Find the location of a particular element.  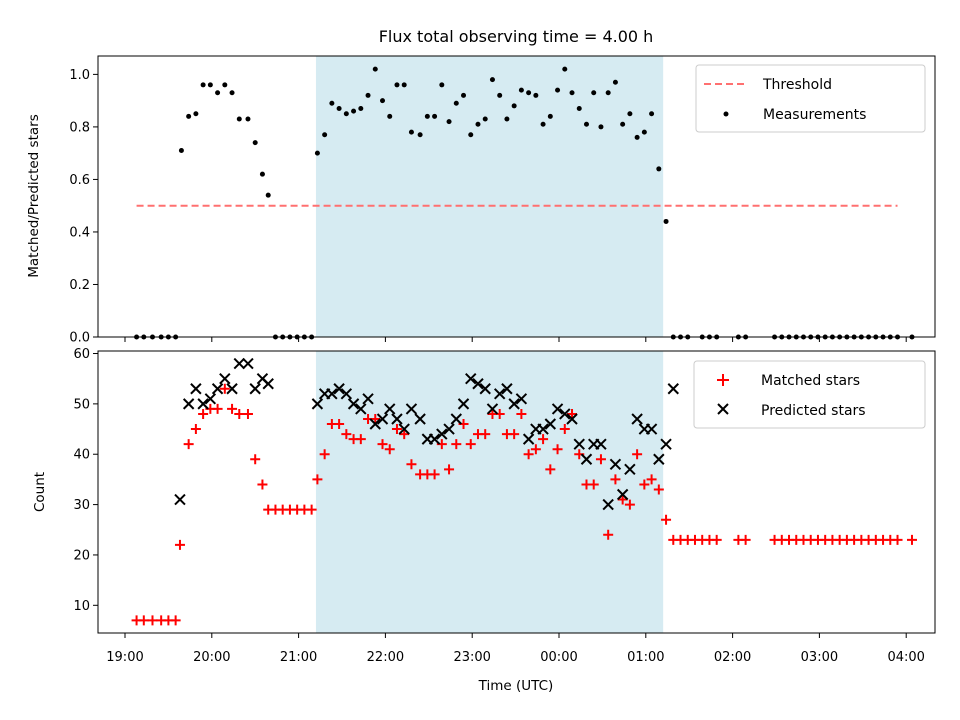

bottom-xtick-label: 03:00 is located at coordinates (819, 657).